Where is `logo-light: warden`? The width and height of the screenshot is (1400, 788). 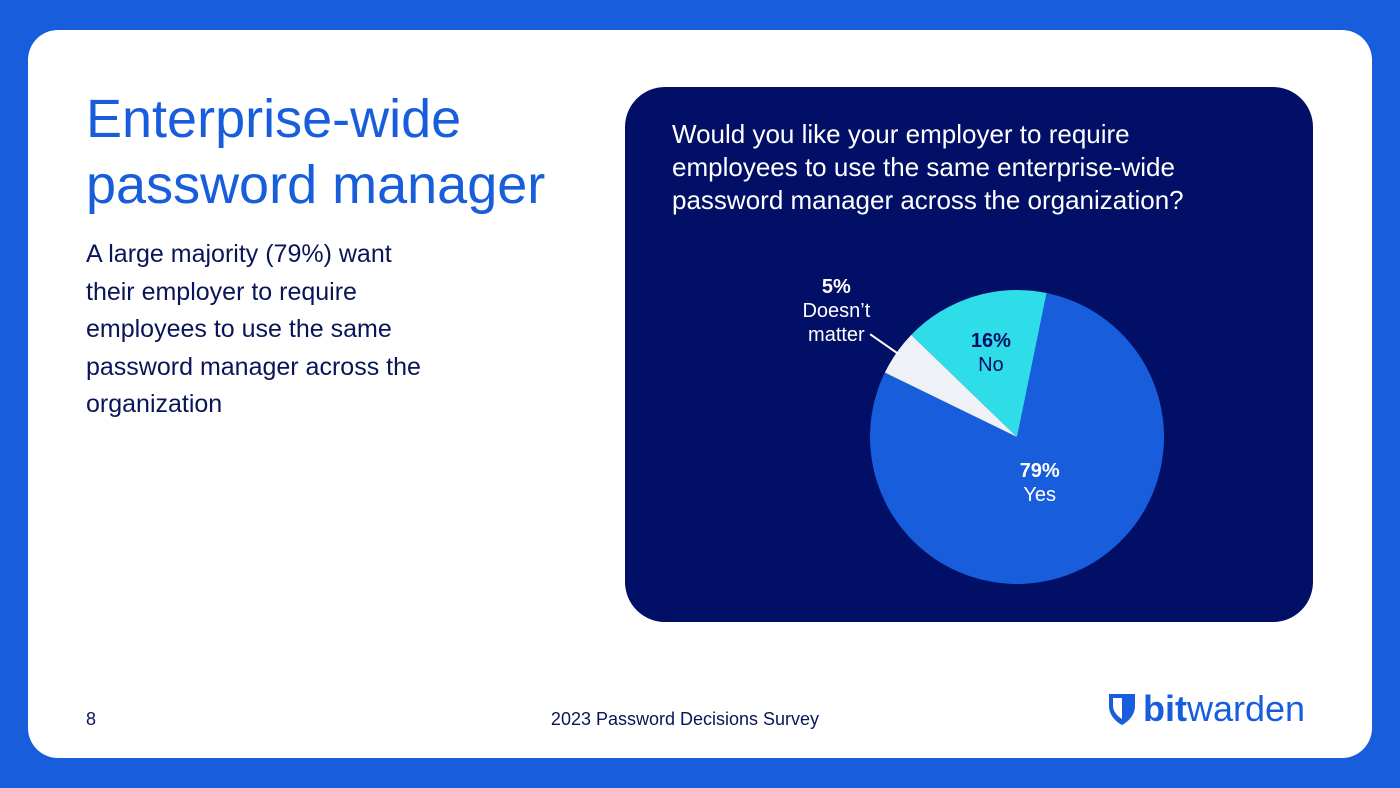
logo-light: warden is located at coordinates (1246, 708).